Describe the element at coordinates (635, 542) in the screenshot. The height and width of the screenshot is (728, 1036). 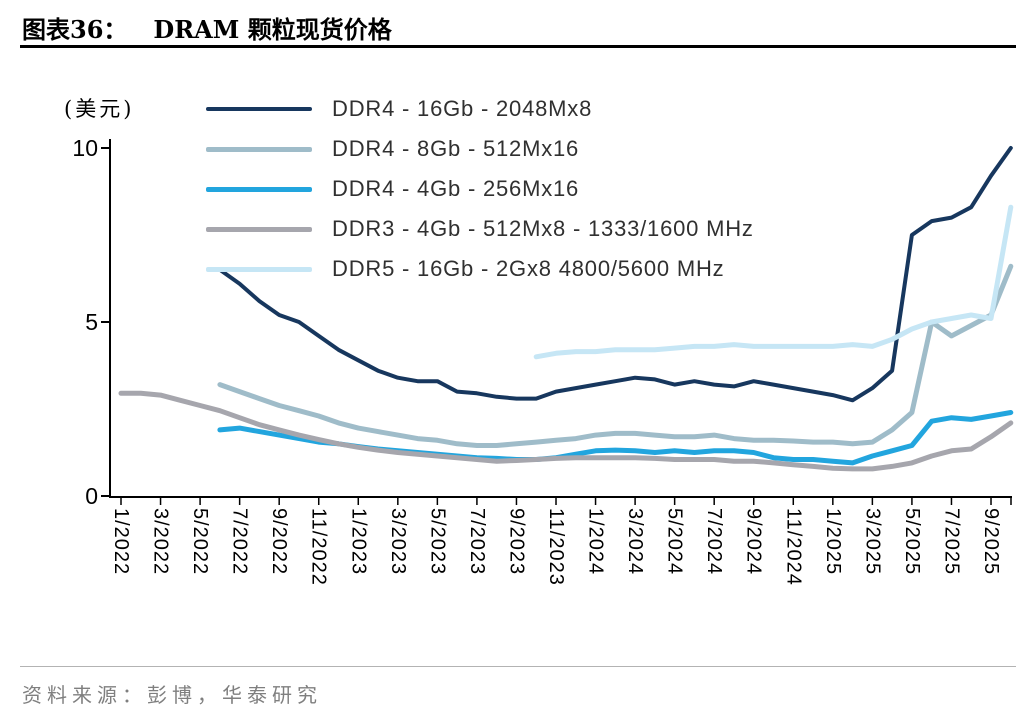
I see `x-tick-label: 3/2024` at that location.